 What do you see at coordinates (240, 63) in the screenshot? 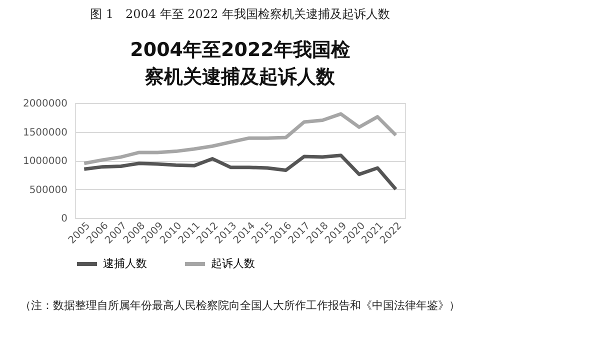
I see `chart-subtitle: 2004年至2022年我国检察机关逮捕及起诉人数` at bounding box center [240, 63].